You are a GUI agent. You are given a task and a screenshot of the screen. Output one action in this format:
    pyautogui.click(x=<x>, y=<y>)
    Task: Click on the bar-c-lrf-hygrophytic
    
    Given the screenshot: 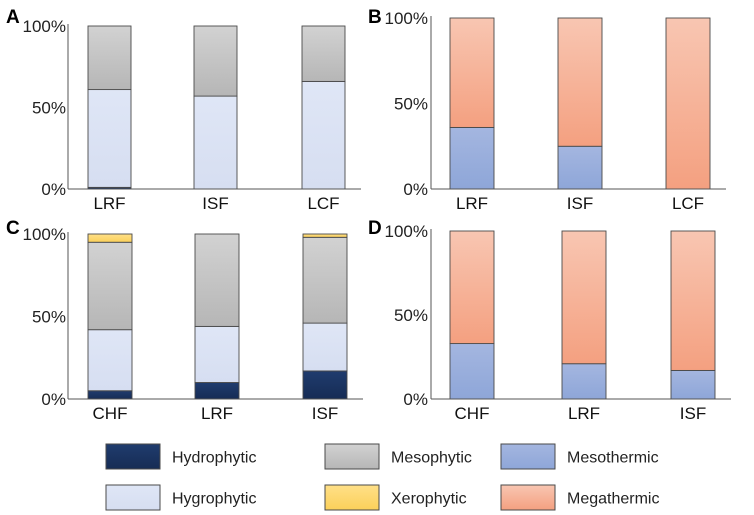 What is the action you would take?
    pyautogui.click(x=217, y=354)
    